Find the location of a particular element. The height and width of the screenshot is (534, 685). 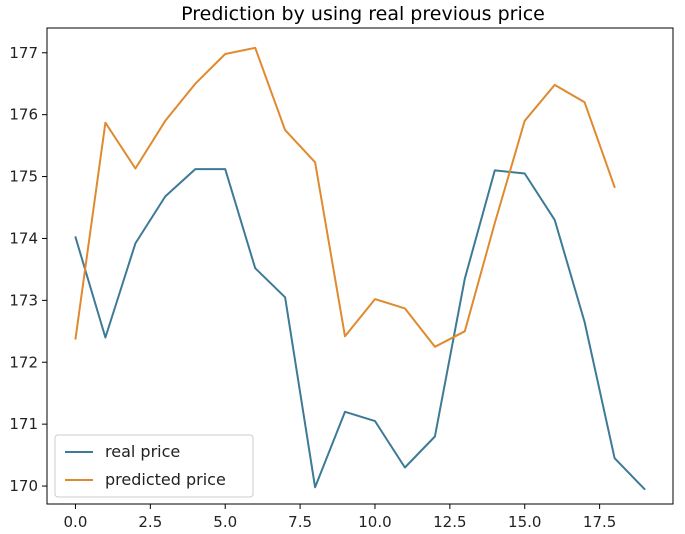

x-tick-label: 12.5 is located at coordinates (449, 522).